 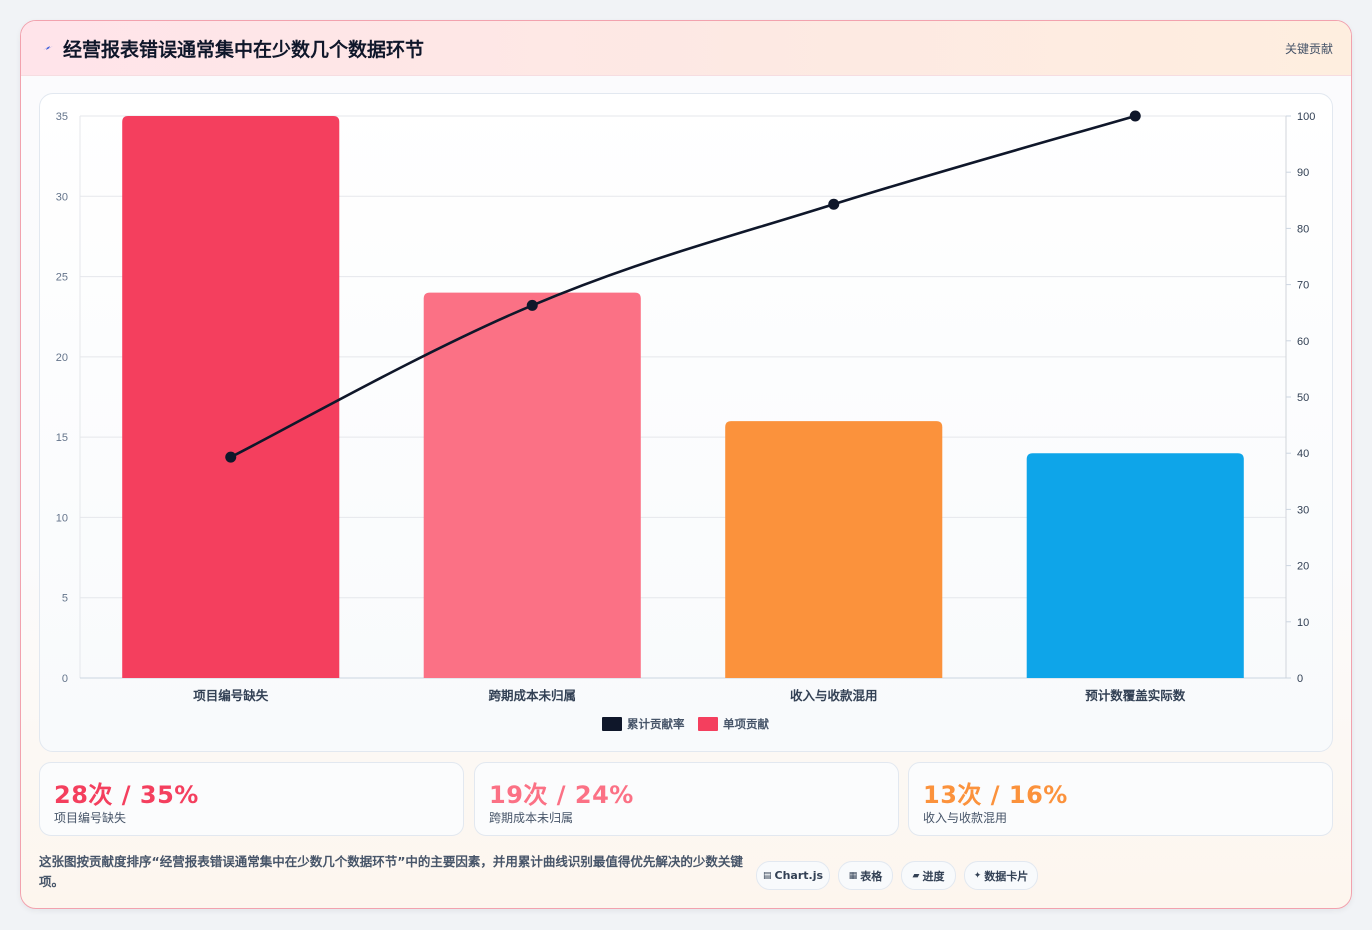 What do you see at coordinates (853, 875) in the screenshot?
I see `table-icon: ▦` at bounding box center [853, 875].